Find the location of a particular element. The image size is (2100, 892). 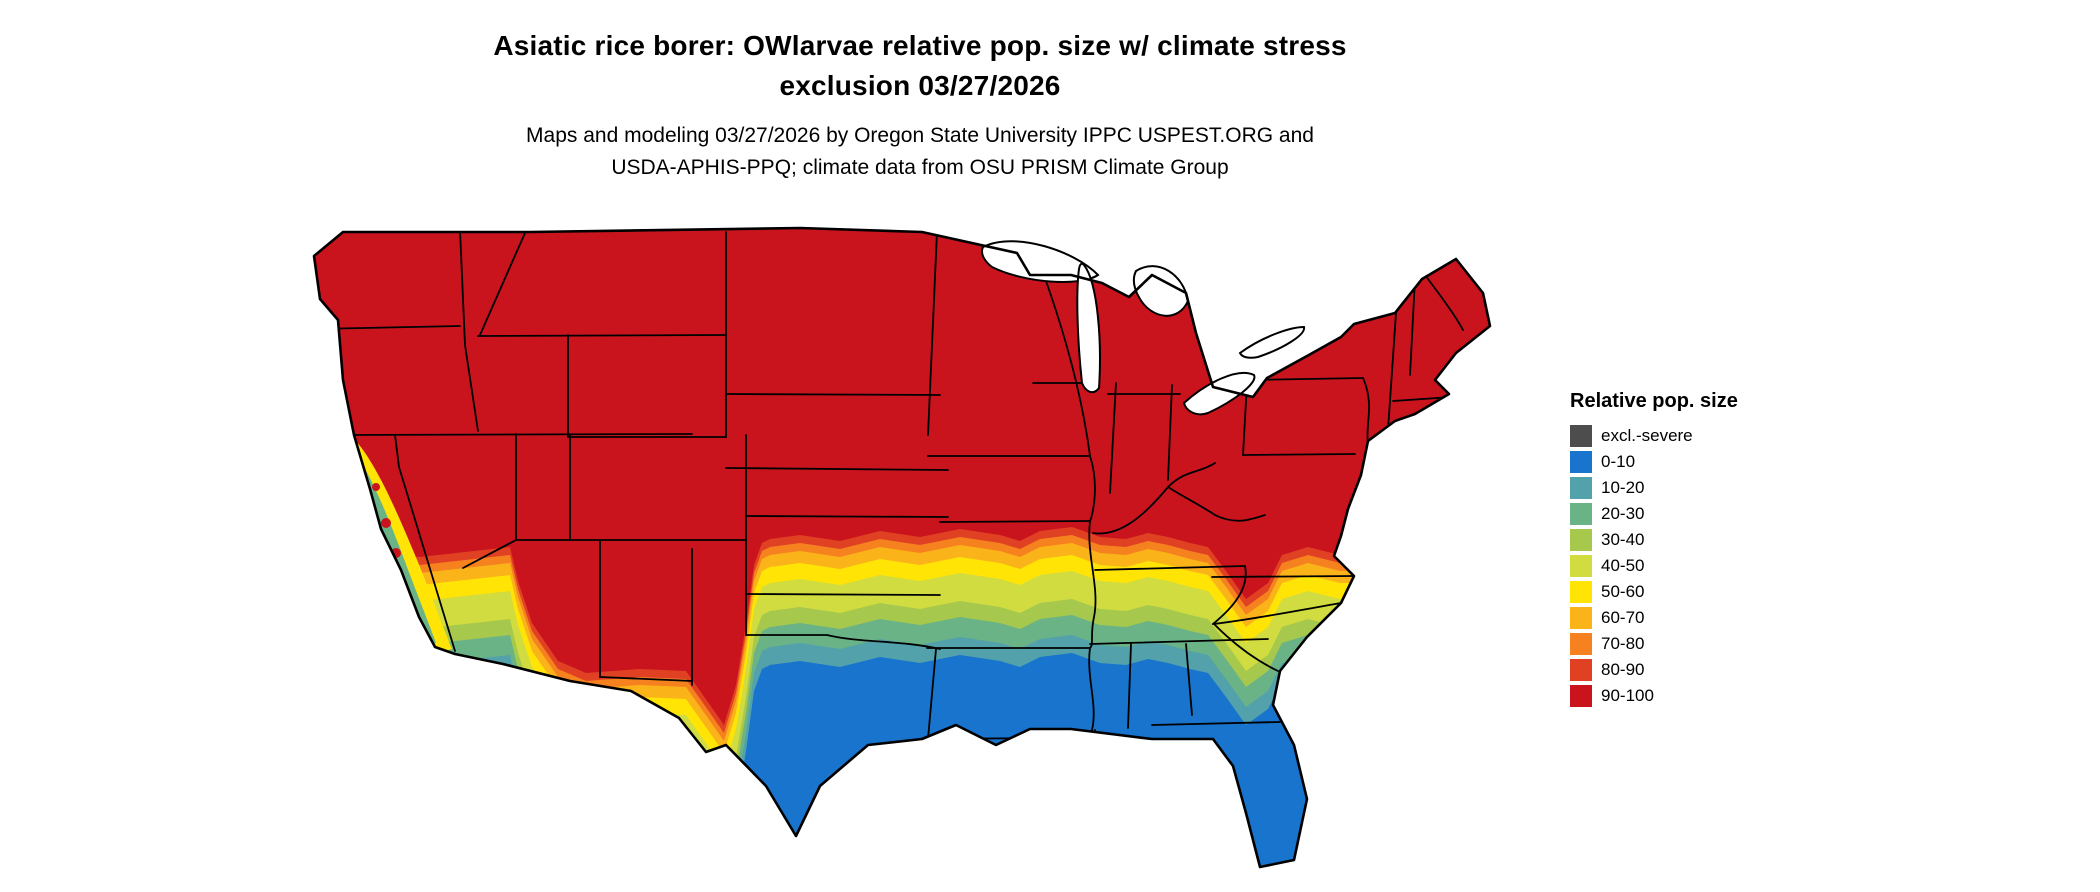

legend-label: 90-100 is located at coordinates (1627, 695).